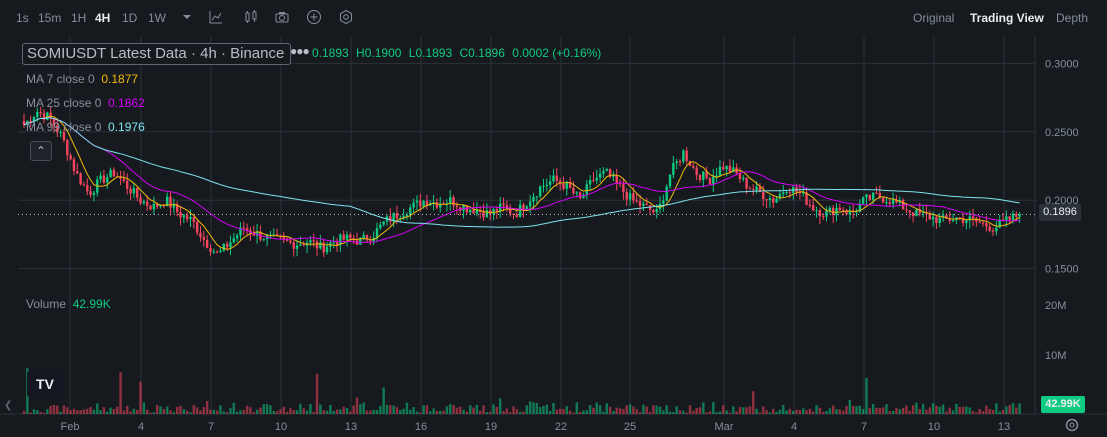 The image size is (1107, 437). Describe the element at coordinates (50, 18) in the screenshot. I see `timeframe-15m: 15m` at that location.